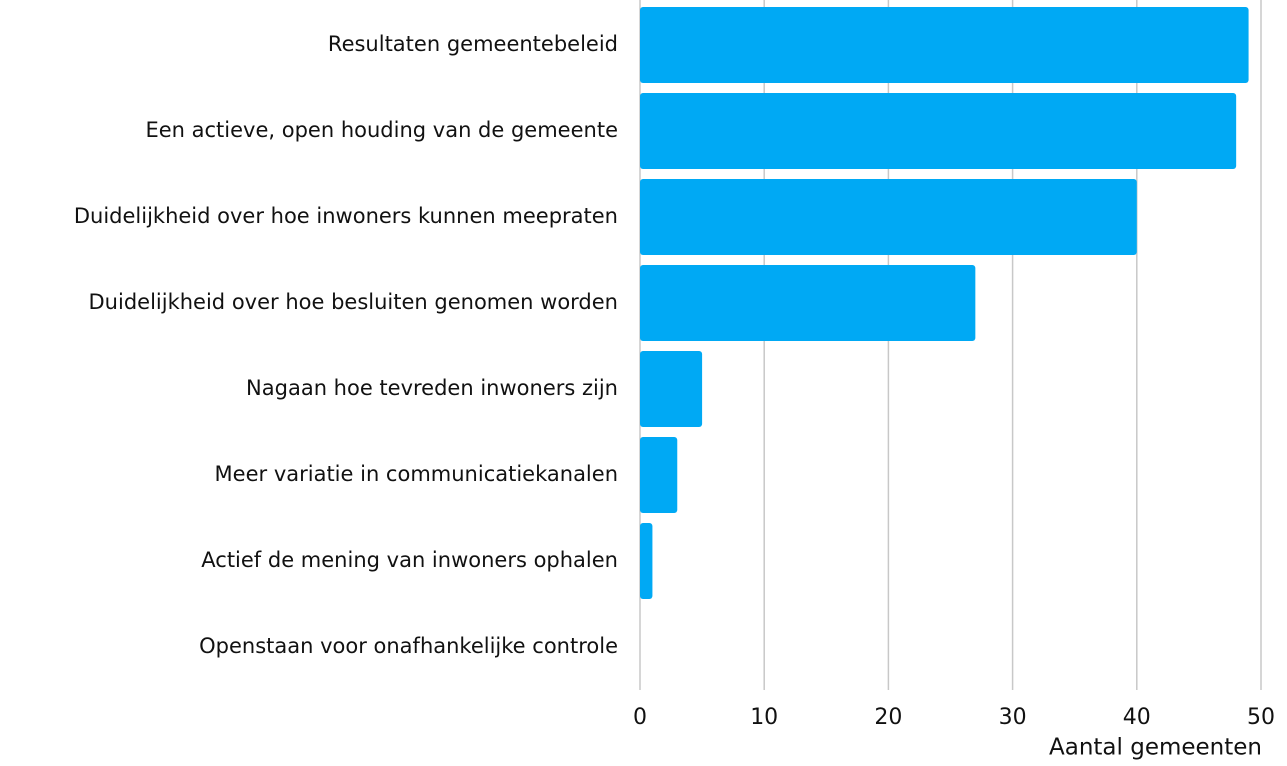 This screenshot has height=766, width=1287. Describe the element at coordinates (1155, 748) in the screenshot. I see `x-axis-title: Aantal gemeenten` at that location.